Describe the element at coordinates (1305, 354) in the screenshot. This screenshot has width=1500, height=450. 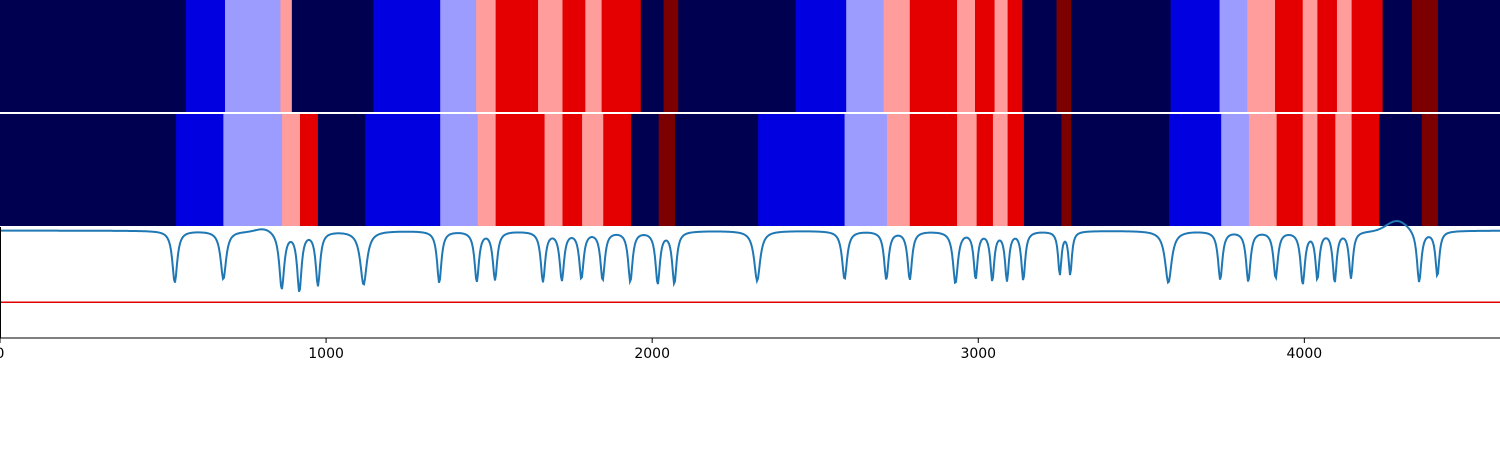
I see `x-tick-label-4000: 4000` at that location.